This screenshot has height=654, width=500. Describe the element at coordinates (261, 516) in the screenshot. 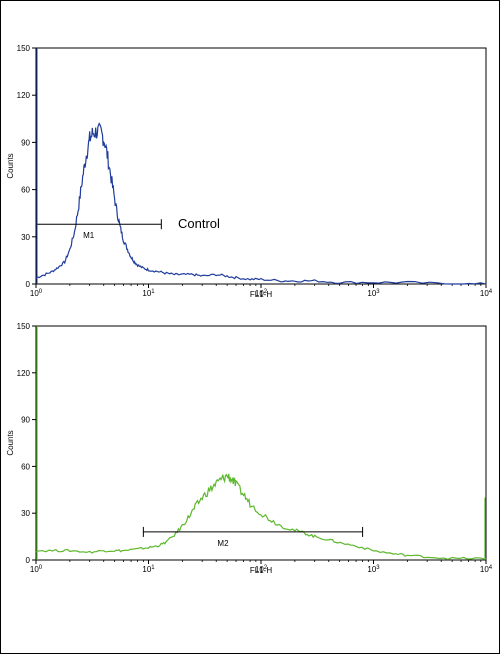

I see `sample-trace` at that location.